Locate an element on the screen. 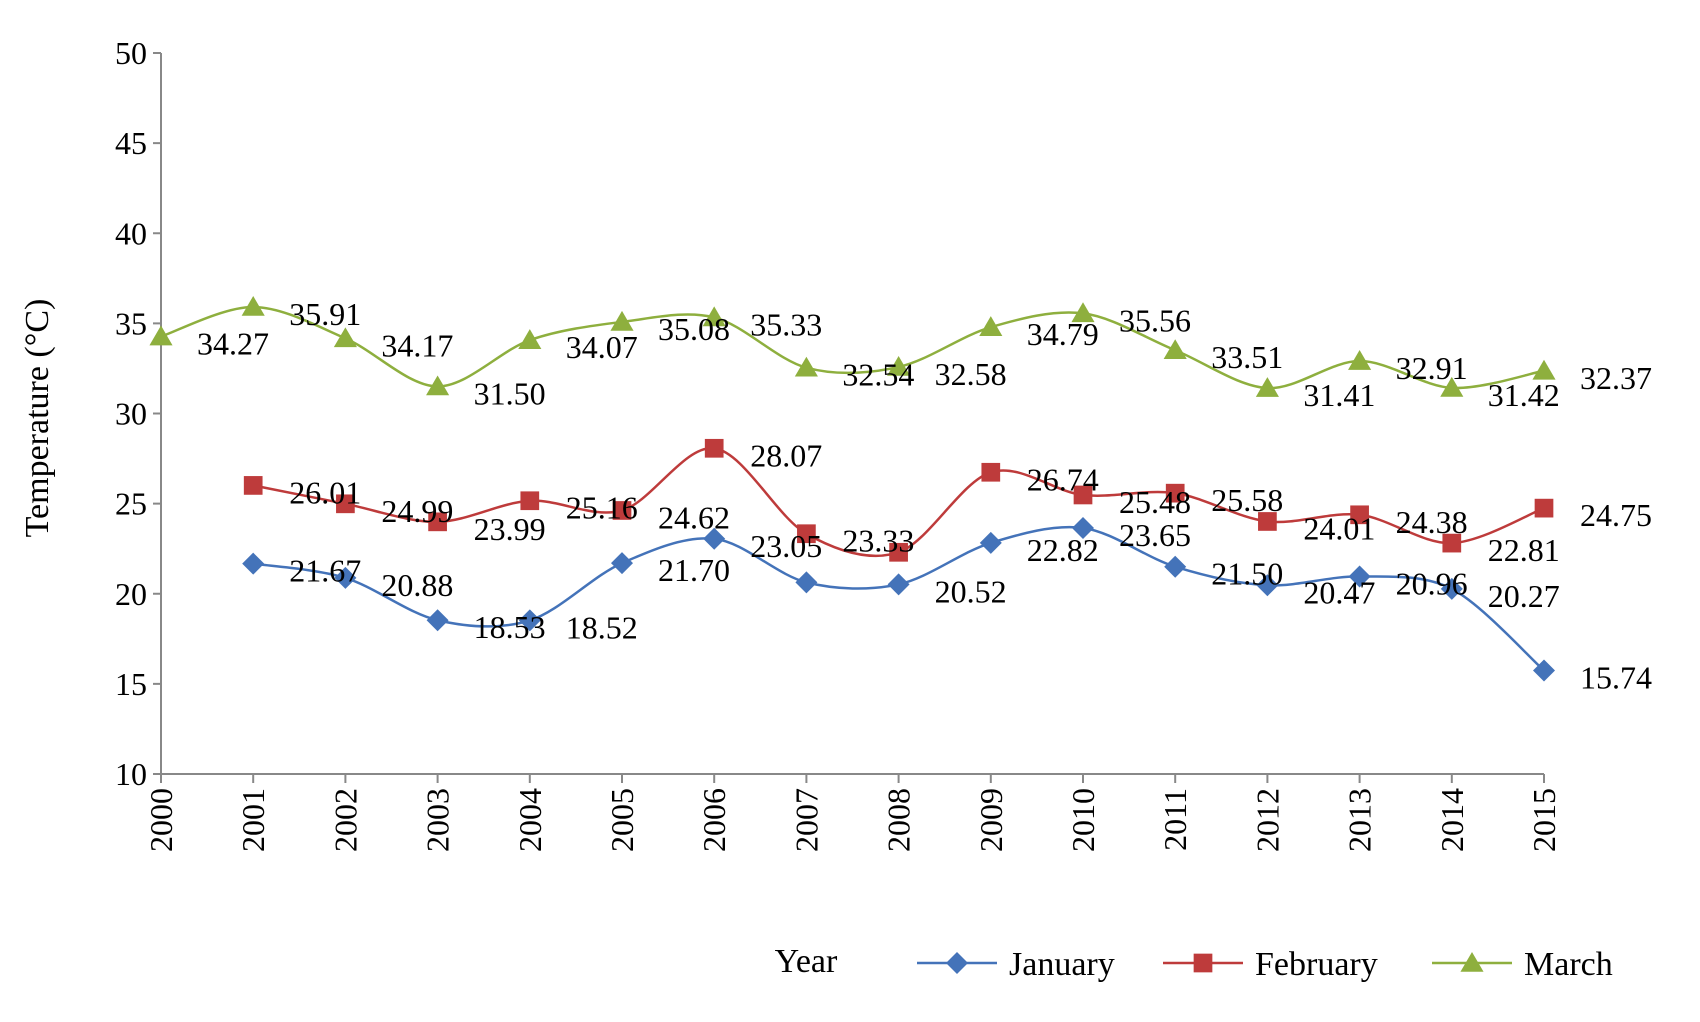 The image size is (1700, 1022). data-label-march: 32.91 is located at coordinates (1432, 368).